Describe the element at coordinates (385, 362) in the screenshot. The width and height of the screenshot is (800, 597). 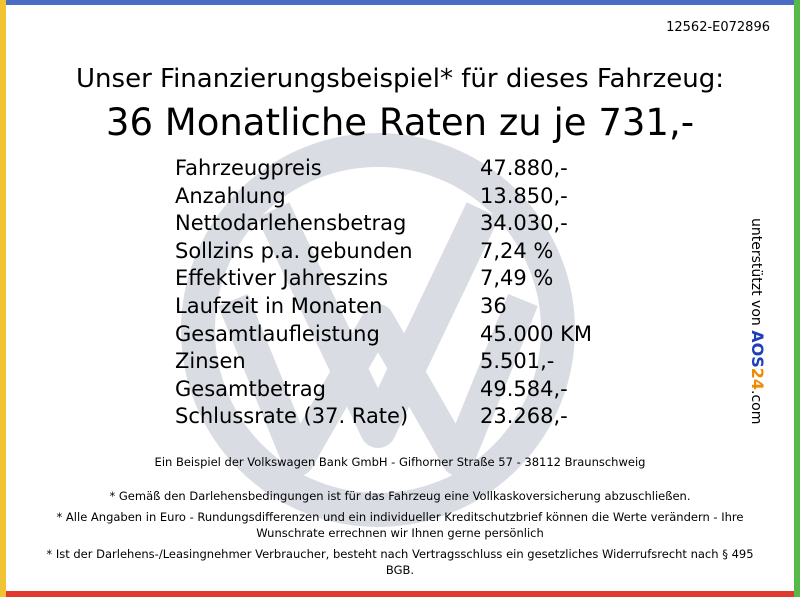
I see `table-row: Zinsen 5.501,-` at that location.